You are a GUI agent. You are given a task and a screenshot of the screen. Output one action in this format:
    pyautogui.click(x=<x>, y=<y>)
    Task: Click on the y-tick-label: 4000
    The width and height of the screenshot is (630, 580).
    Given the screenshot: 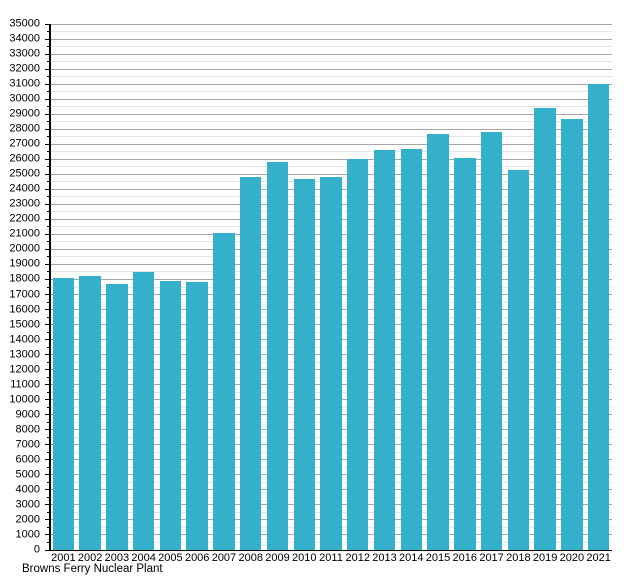 What is the action you would take?
    pyautogui.click(x=27, y=489)
    